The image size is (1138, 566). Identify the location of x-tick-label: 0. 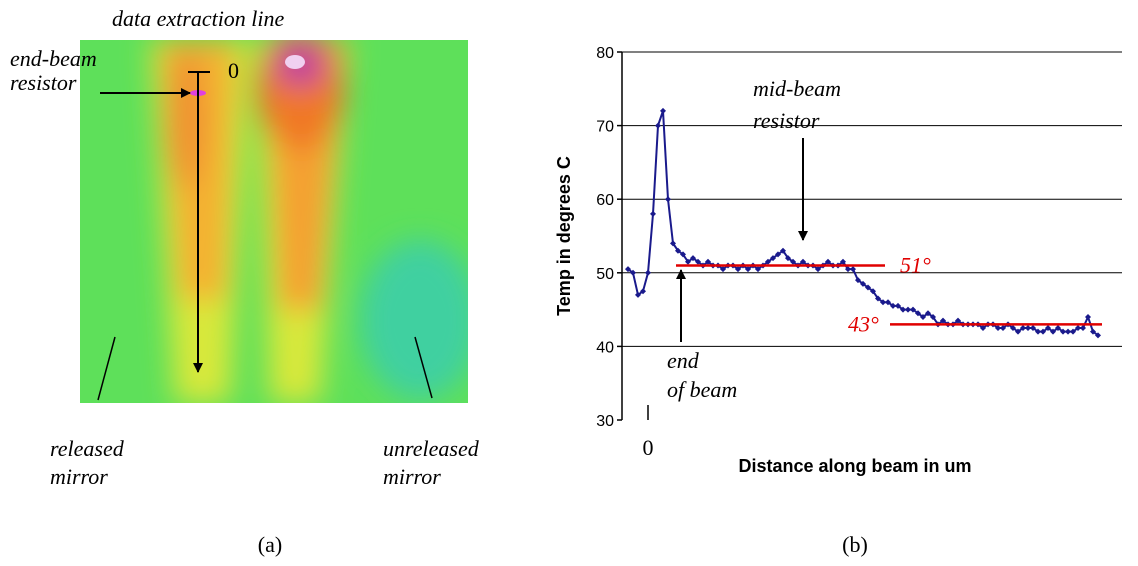
(648, 447).